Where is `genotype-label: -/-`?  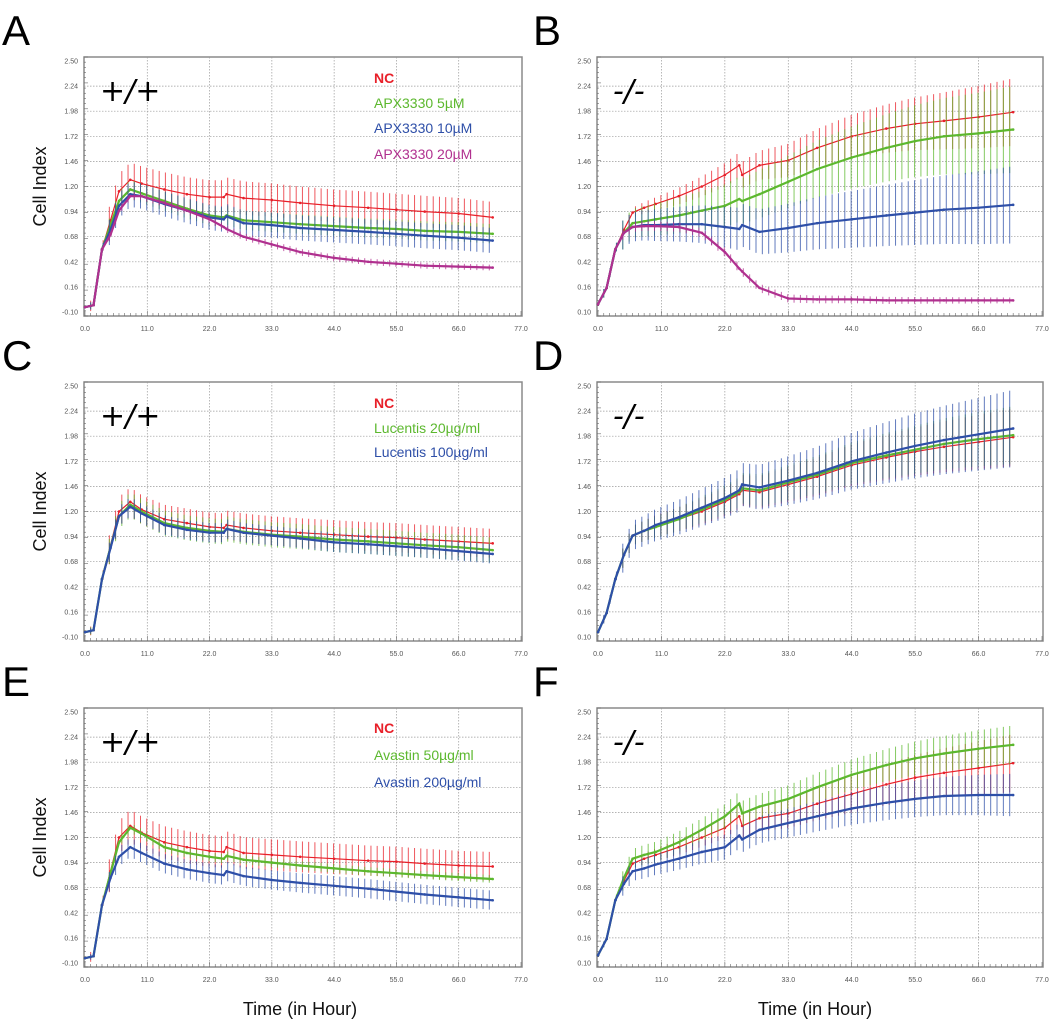 genotype-label: -/- is located at coordinates (629, 416).